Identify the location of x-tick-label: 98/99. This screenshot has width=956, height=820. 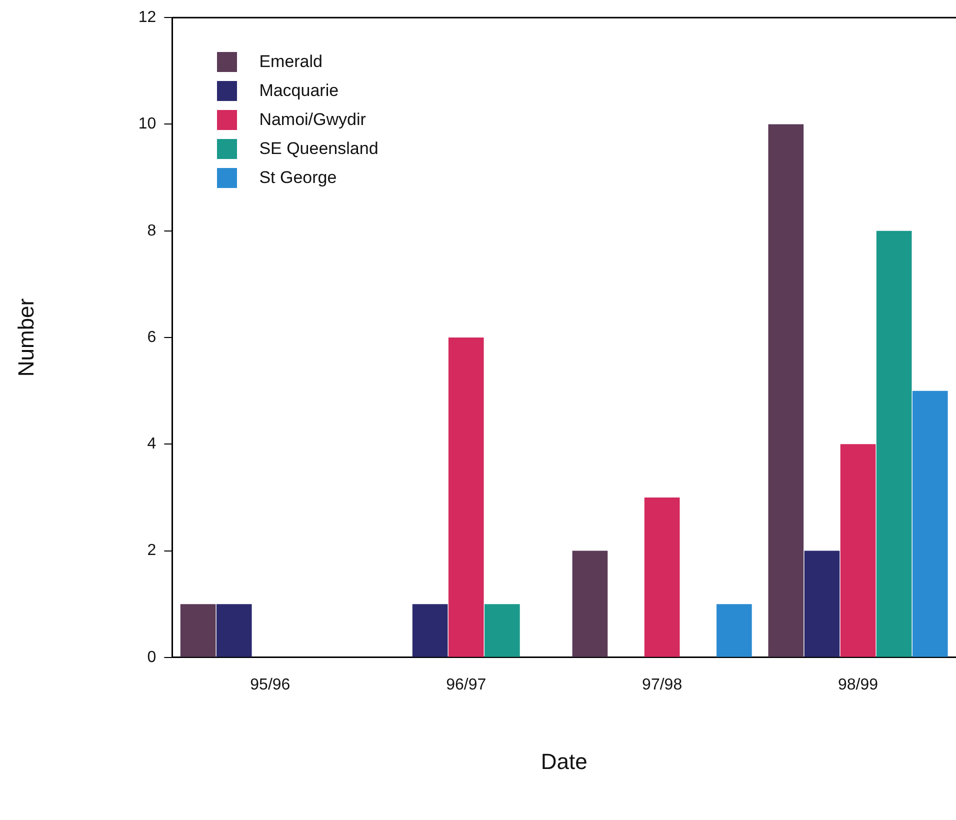
(858, 685).